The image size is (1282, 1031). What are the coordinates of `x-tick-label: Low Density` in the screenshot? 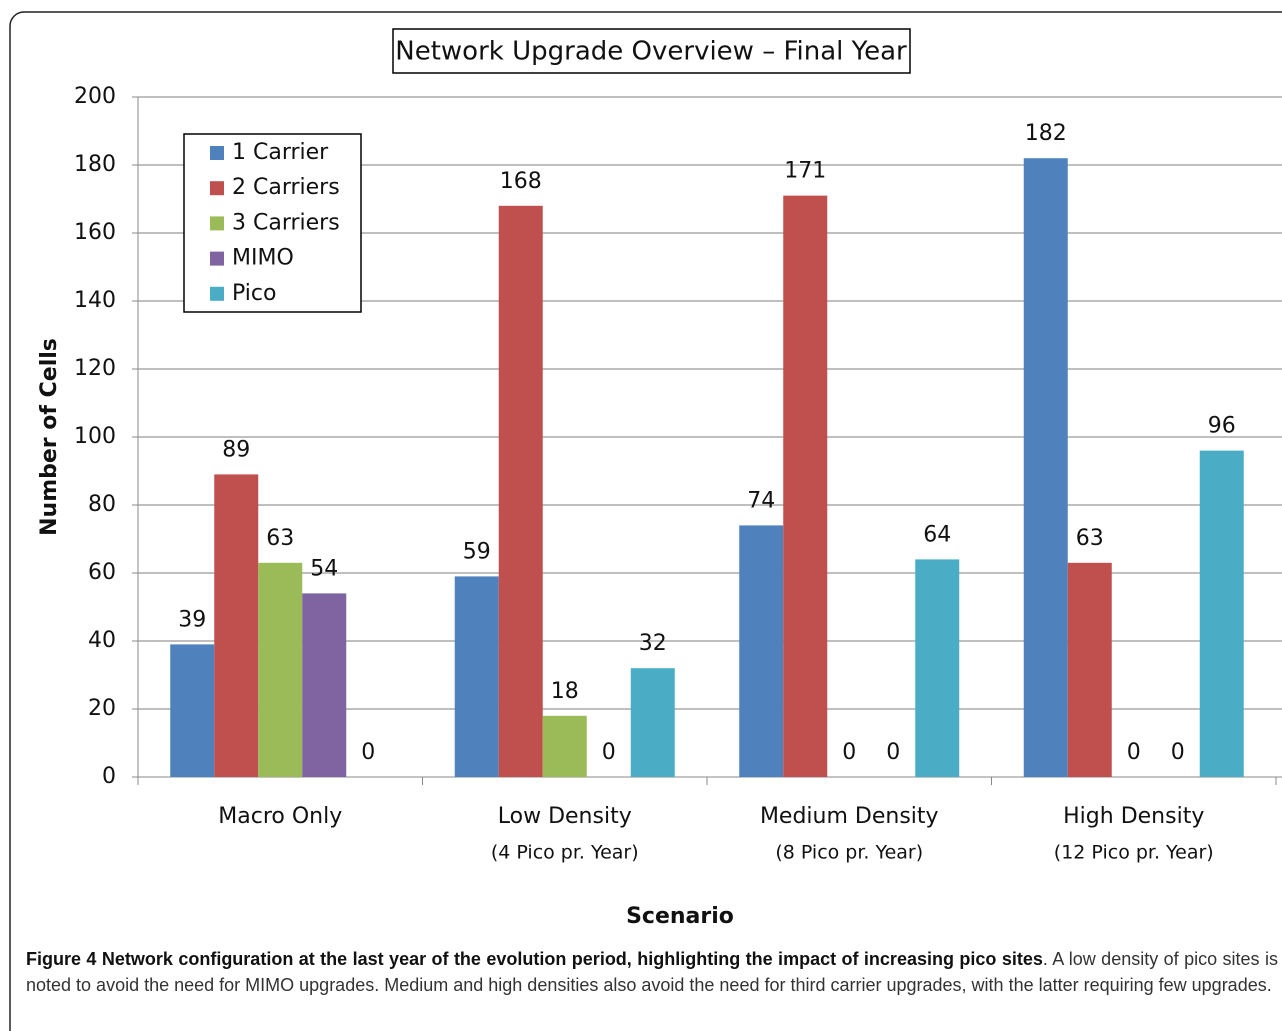 It's located at (565, 816).